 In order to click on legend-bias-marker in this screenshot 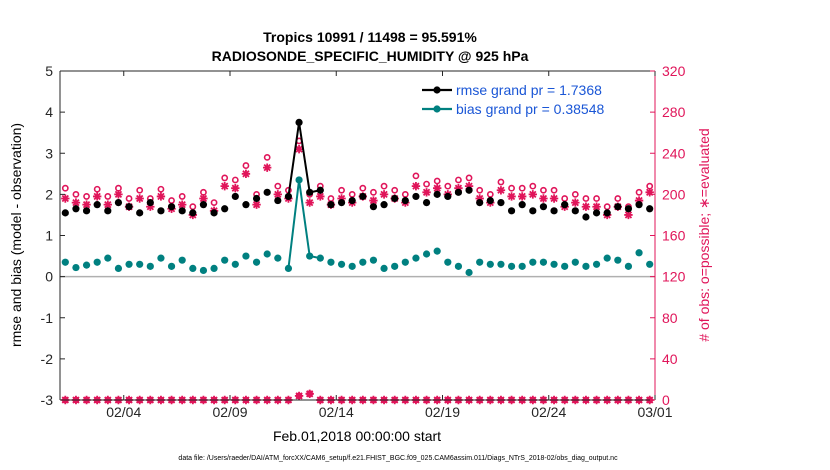, I will do `click(437, 109)`.